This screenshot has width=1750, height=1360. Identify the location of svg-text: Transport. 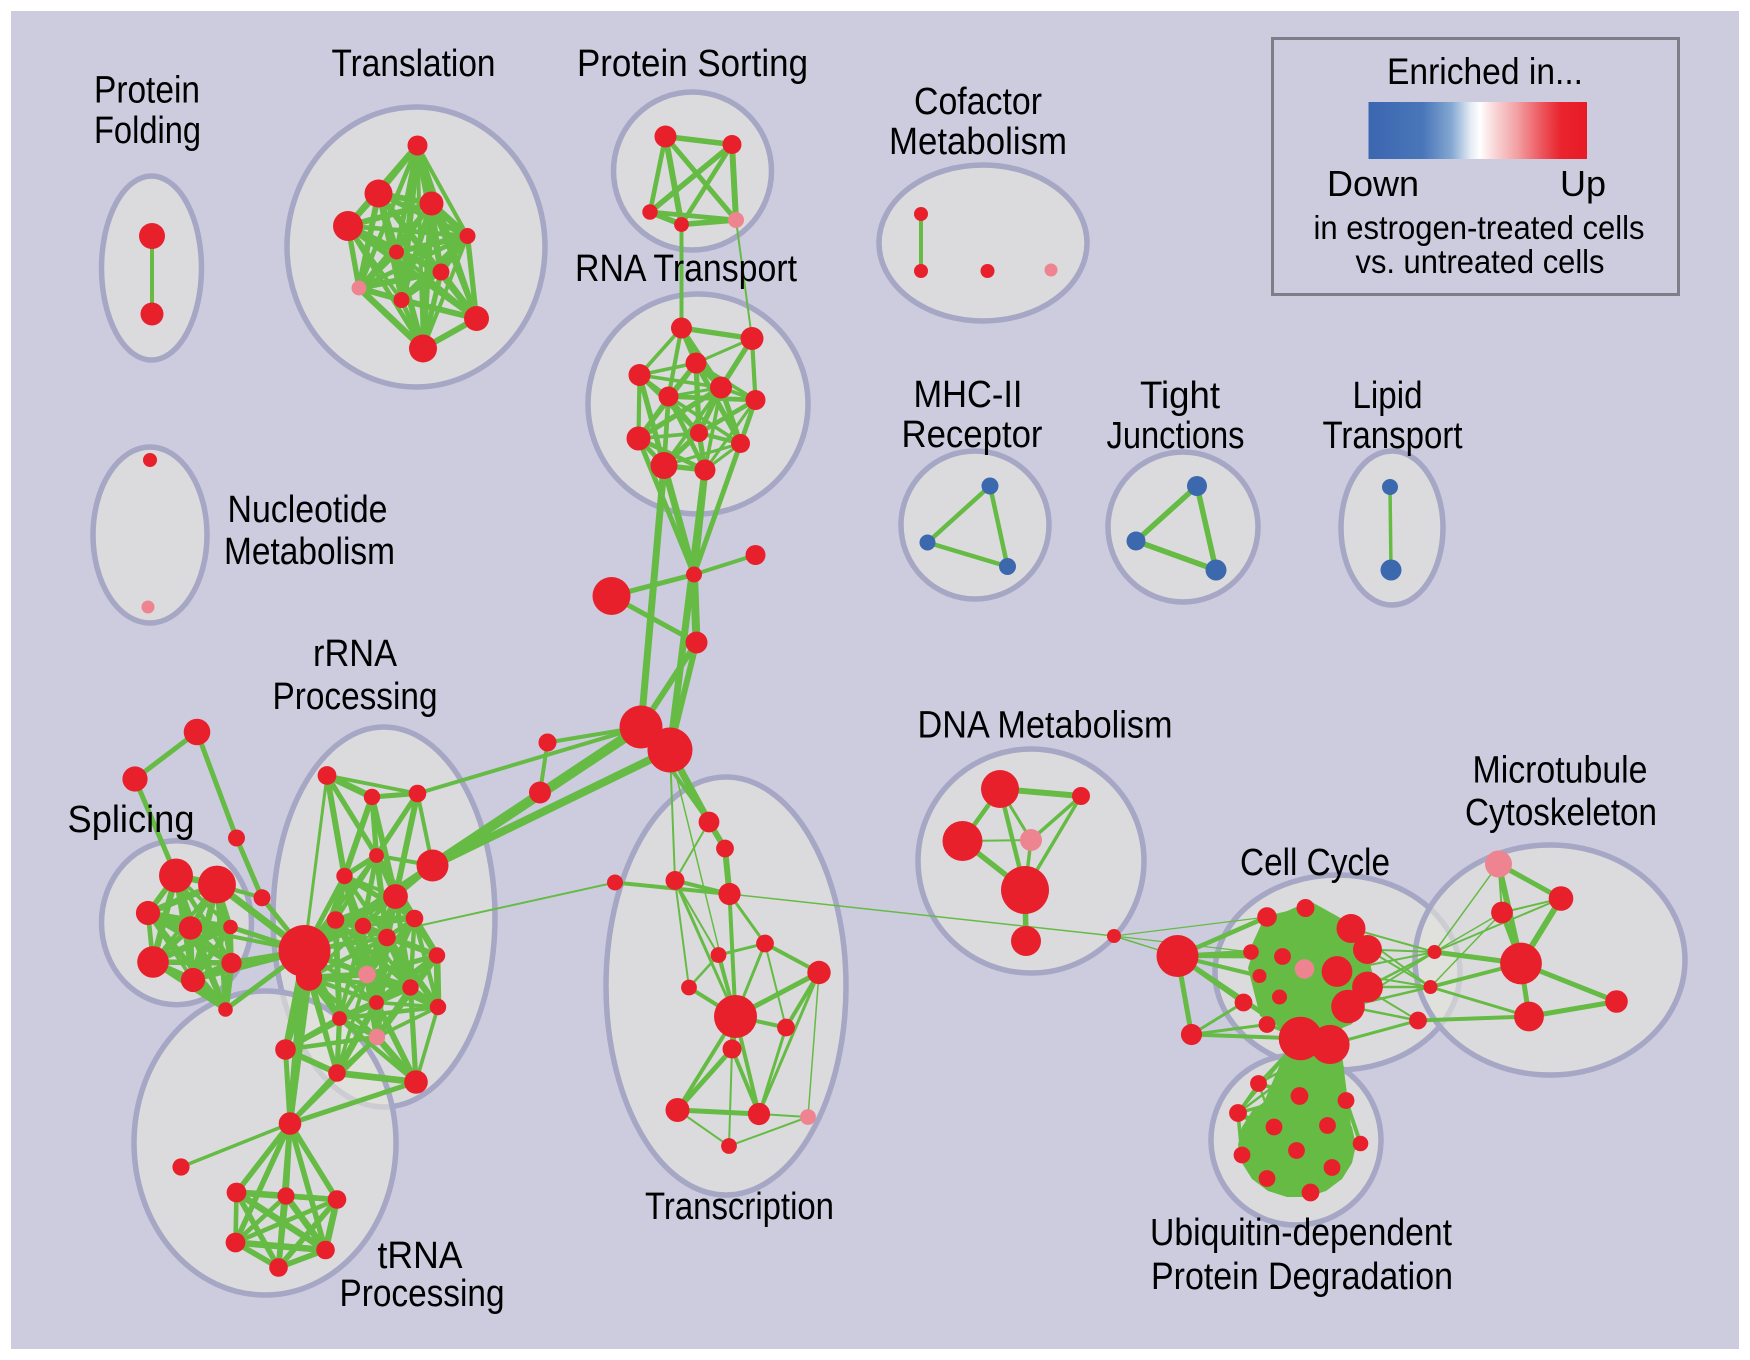
(1393, 436).